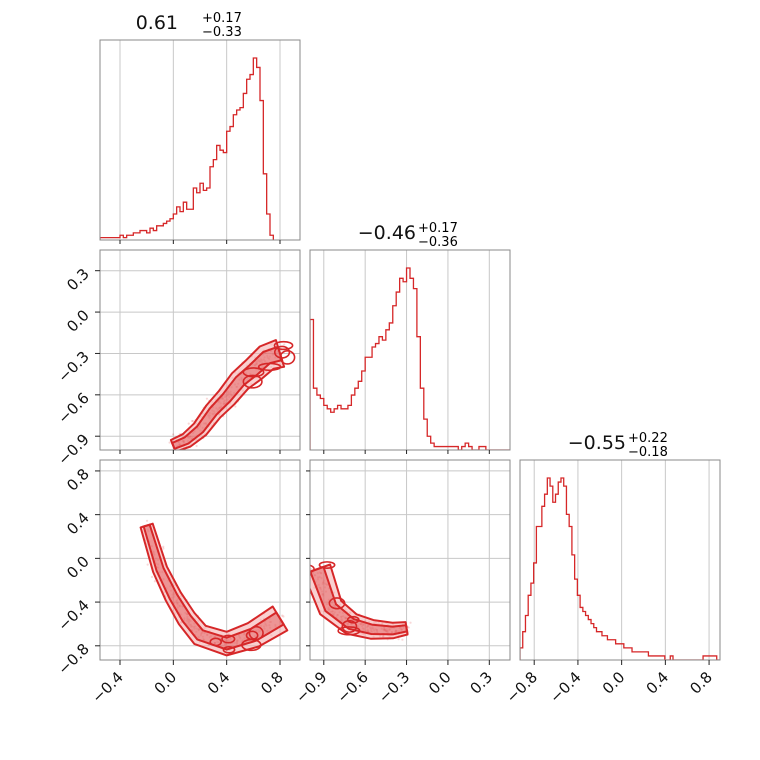 The image size is (760, 760). What do you see at coordinates (187, 683) in the screenshot?
I see `x-axis-0: −0.4 0.0 0.4 0.8` at bounding box center [187, 683].